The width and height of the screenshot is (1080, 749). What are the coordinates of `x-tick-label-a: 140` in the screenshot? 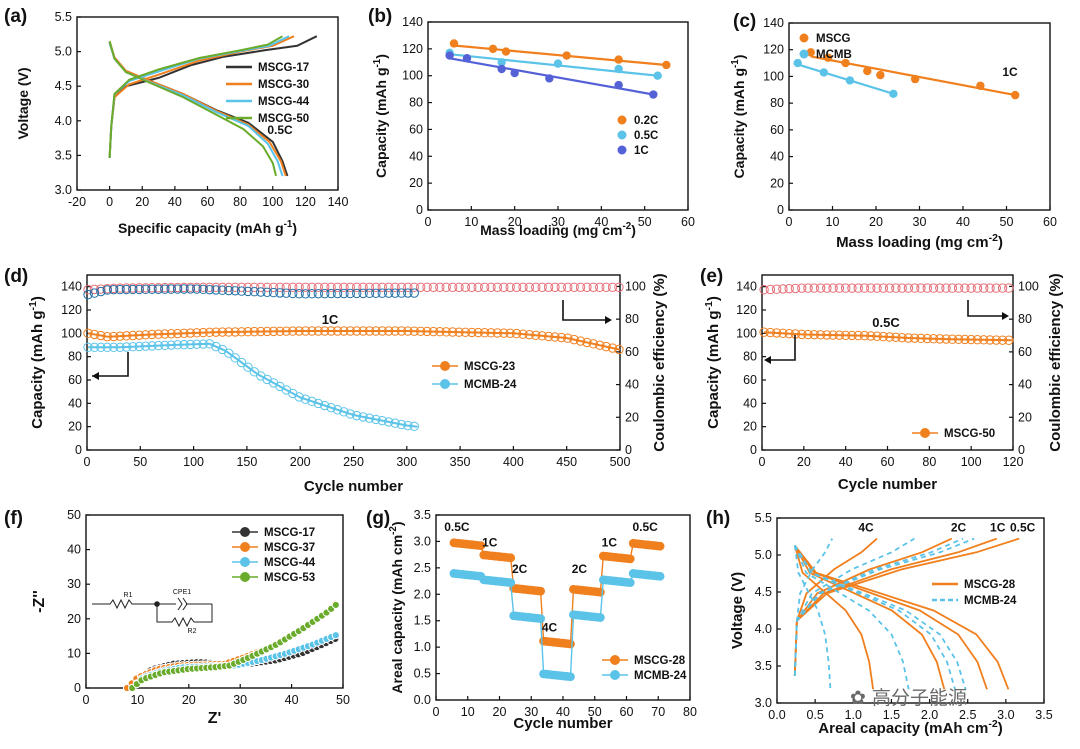 It's located at (338, 202).